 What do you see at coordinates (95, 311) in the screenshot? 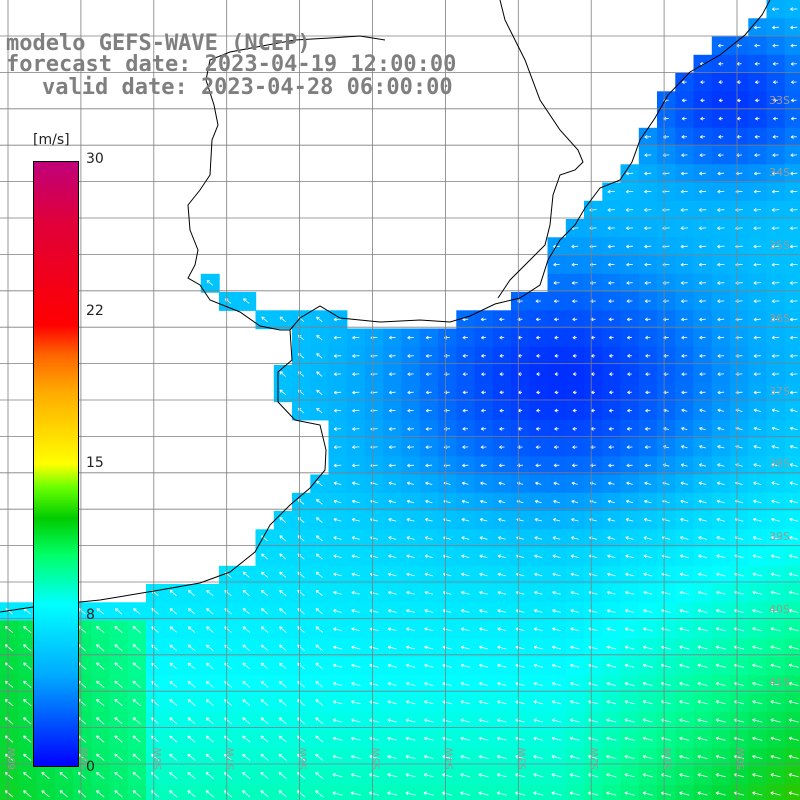
I see `colorbar-tick-22: 22` at bounding box center [95, 311].